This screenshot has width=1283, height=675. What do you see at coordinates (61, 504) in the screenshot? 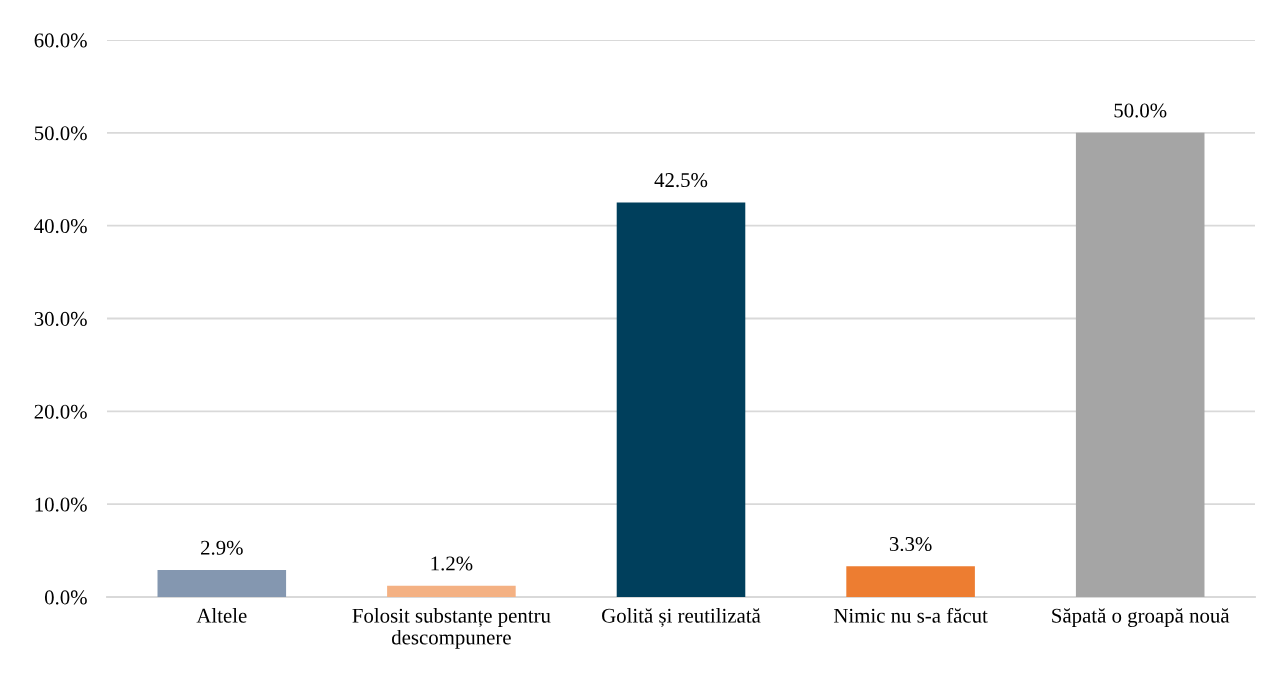
I see `y-tick-label: 10.0%` at bounding box center [61, 504].